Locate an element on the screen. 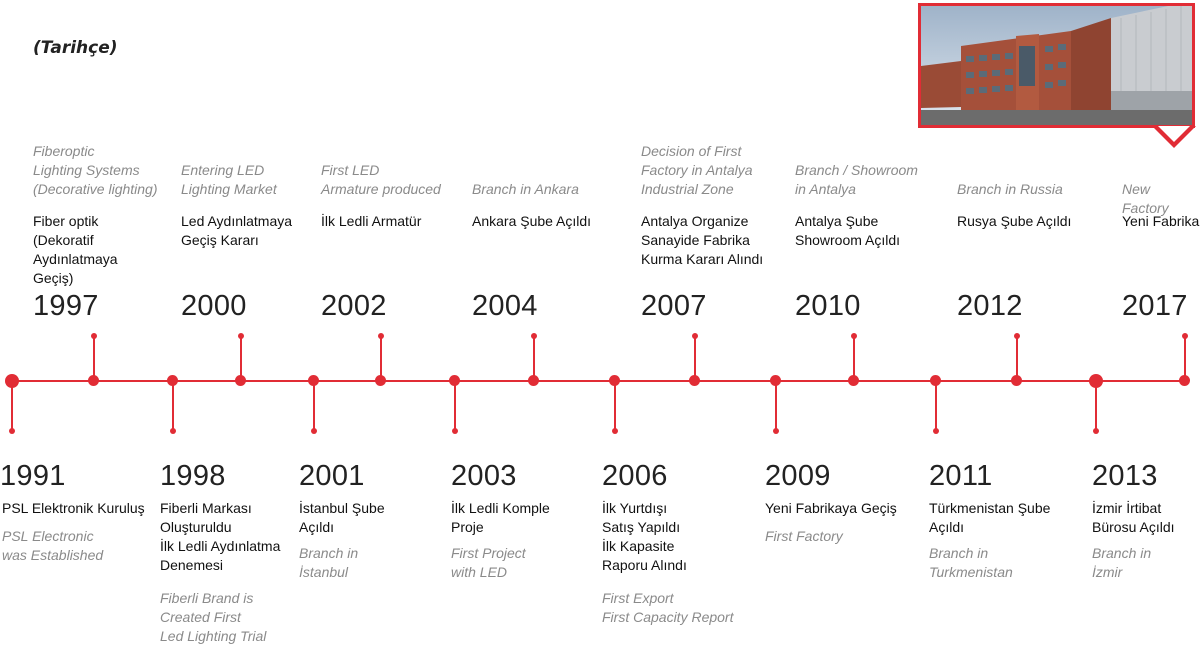 The image size is (1200, 646). stem-2007 is located at coordinates (695, 359).